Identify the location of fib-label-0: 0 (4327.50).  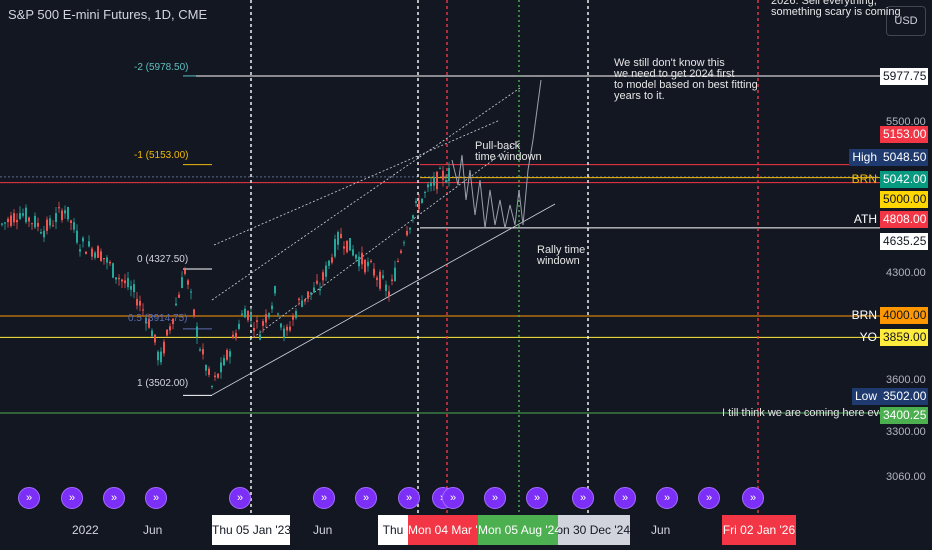
(163, 259).